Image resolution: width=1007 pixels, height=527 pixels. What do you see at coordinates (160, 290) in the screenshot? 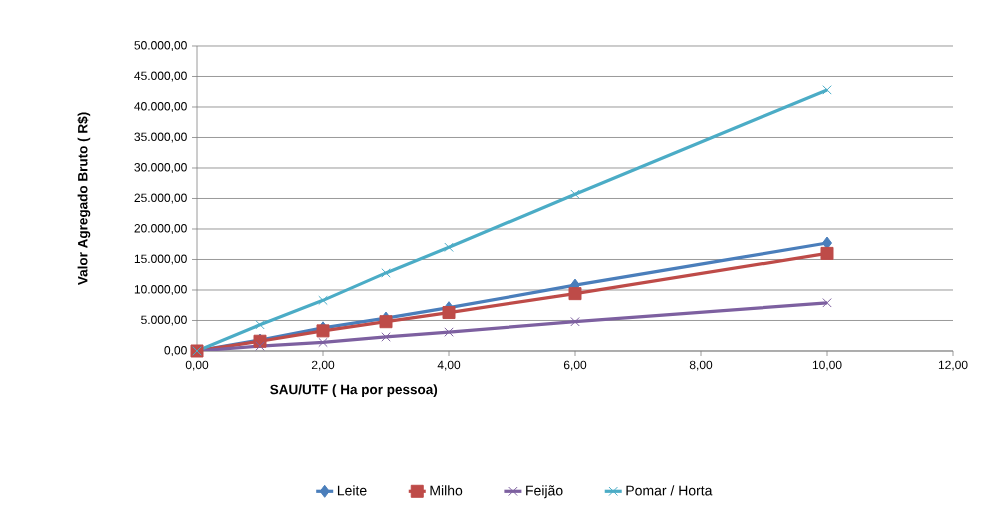
I see `y-tick-label: 10.000,00` at bounding box center [160, 290].